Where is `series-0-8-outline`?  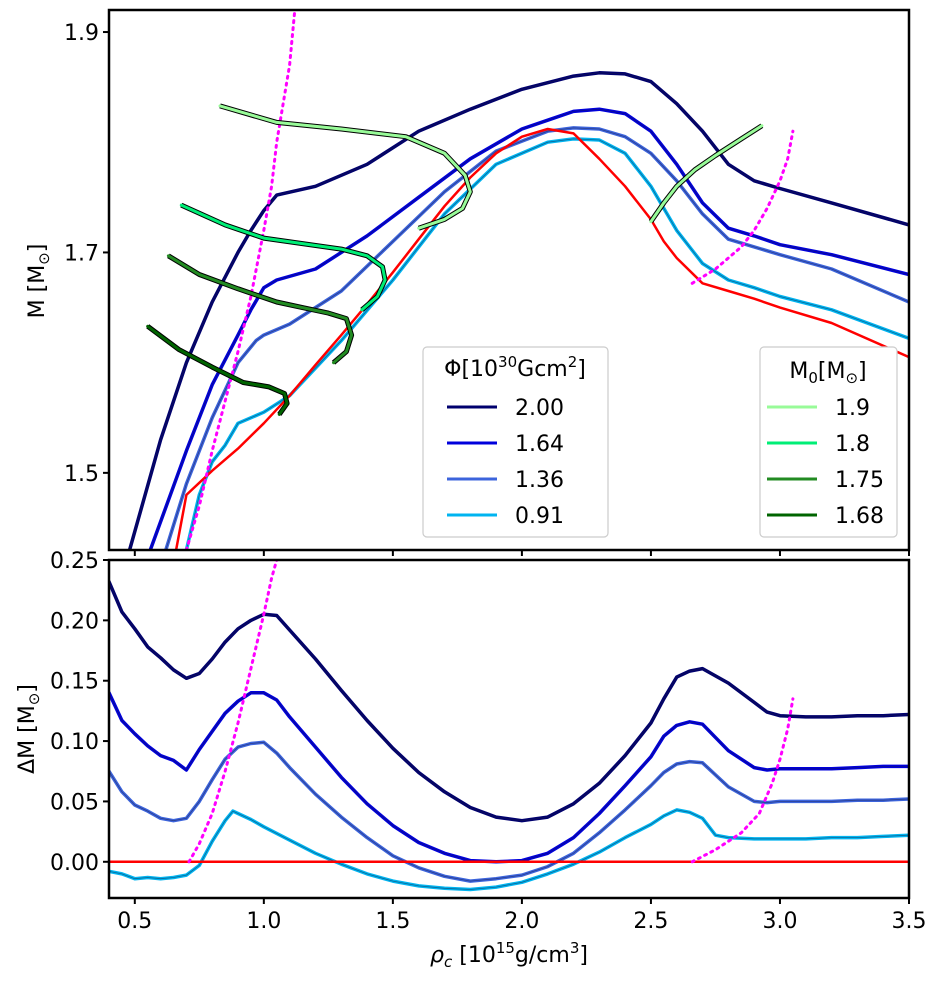 series-0-8-outline is located at coordinates (284, 257).